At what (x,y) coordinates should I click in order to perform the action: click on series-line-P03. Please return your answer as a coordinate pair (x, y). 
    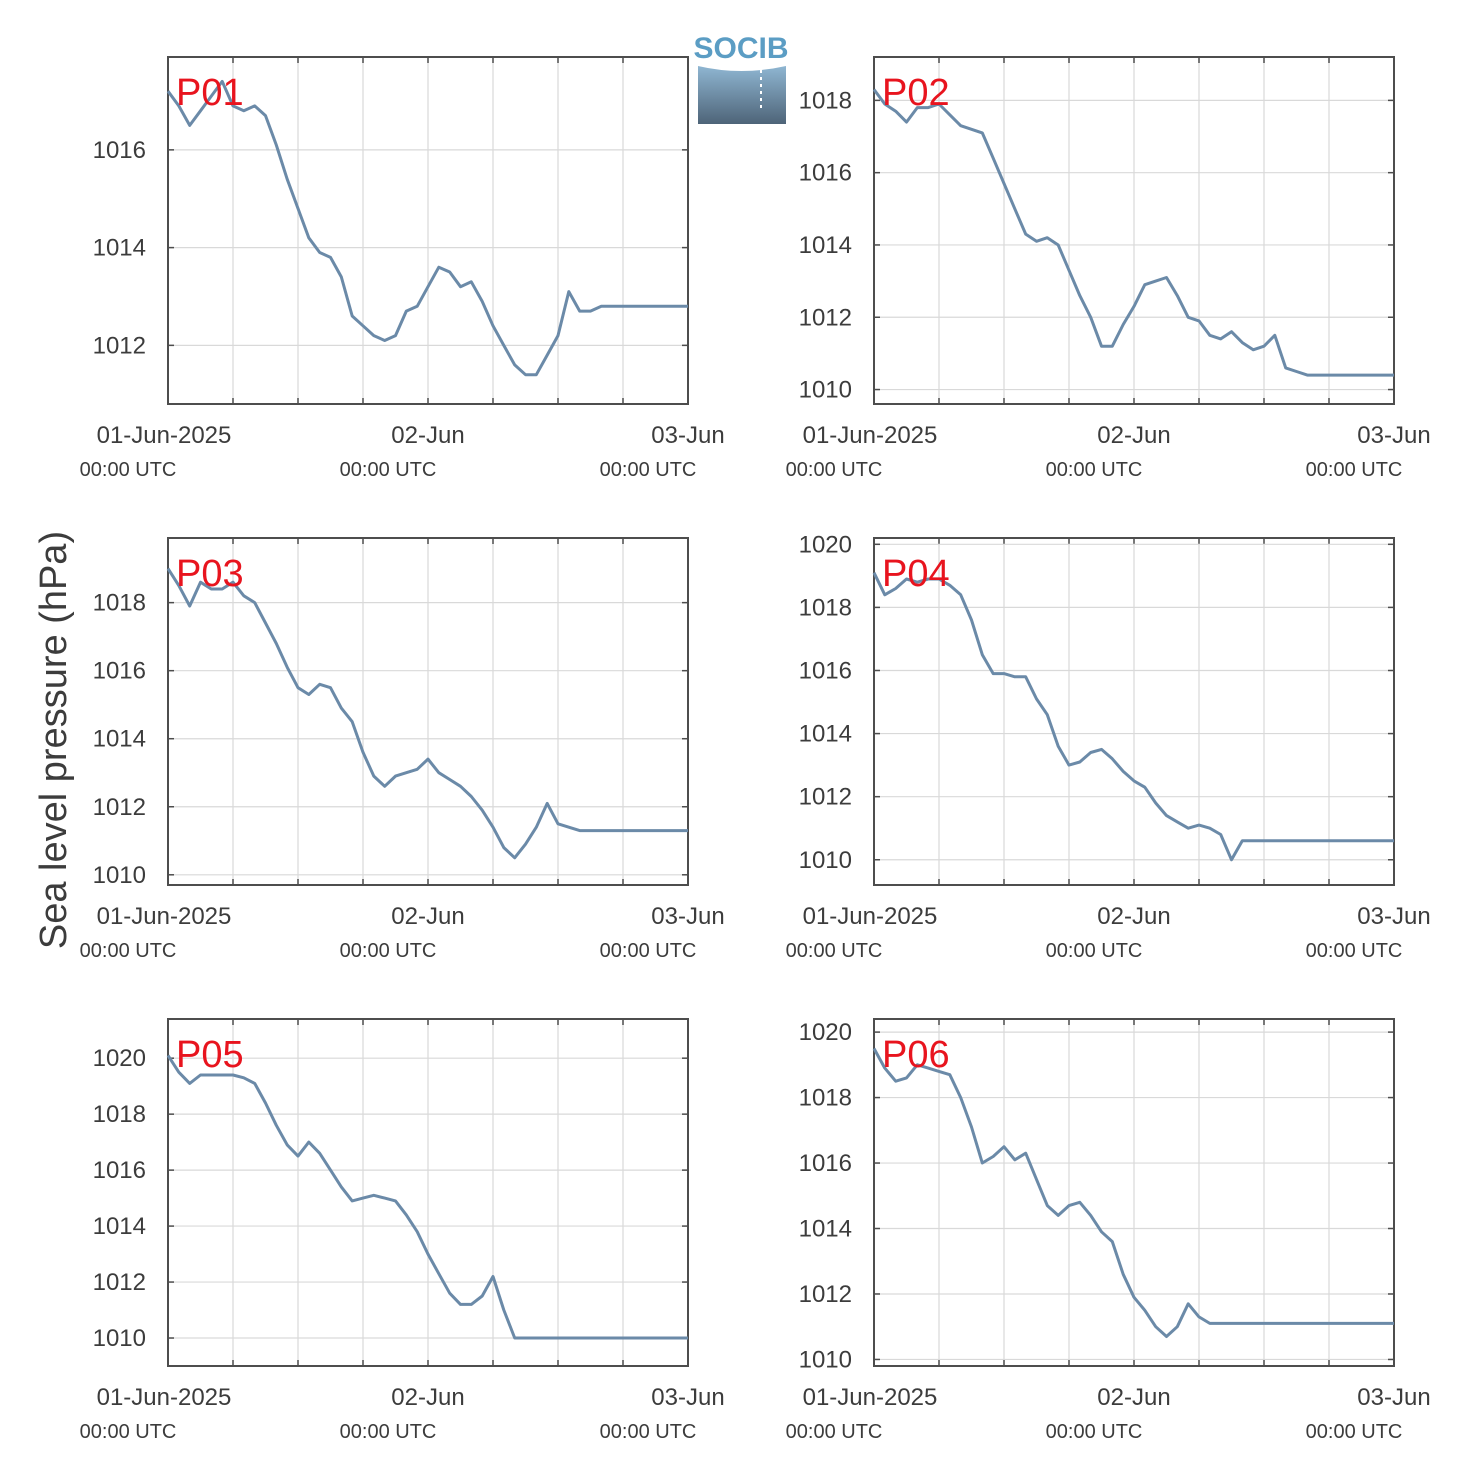
    Looking at the image, I should click on (427, 713).